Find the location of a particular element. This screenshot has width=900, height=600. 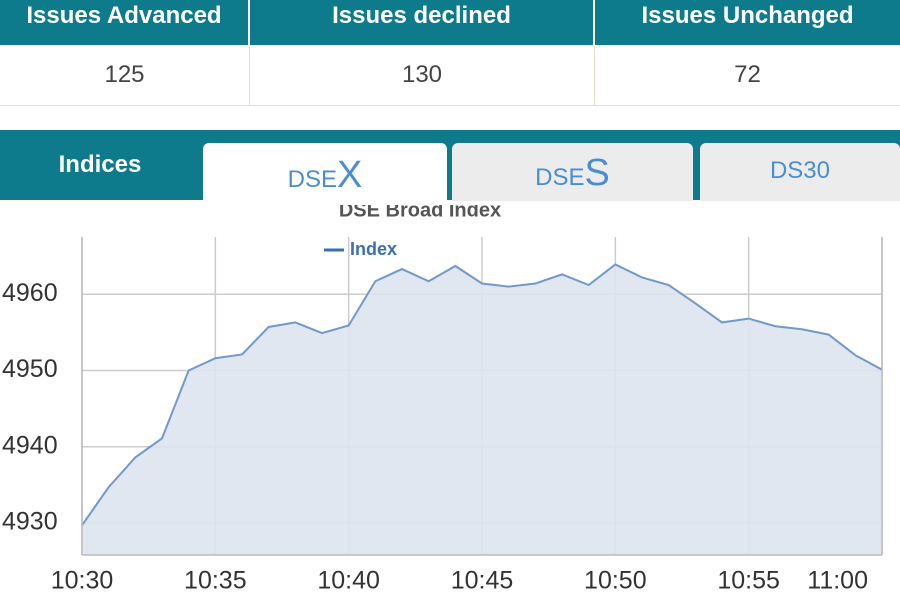

value-cell: 130 is located at coordinates (422, 76).